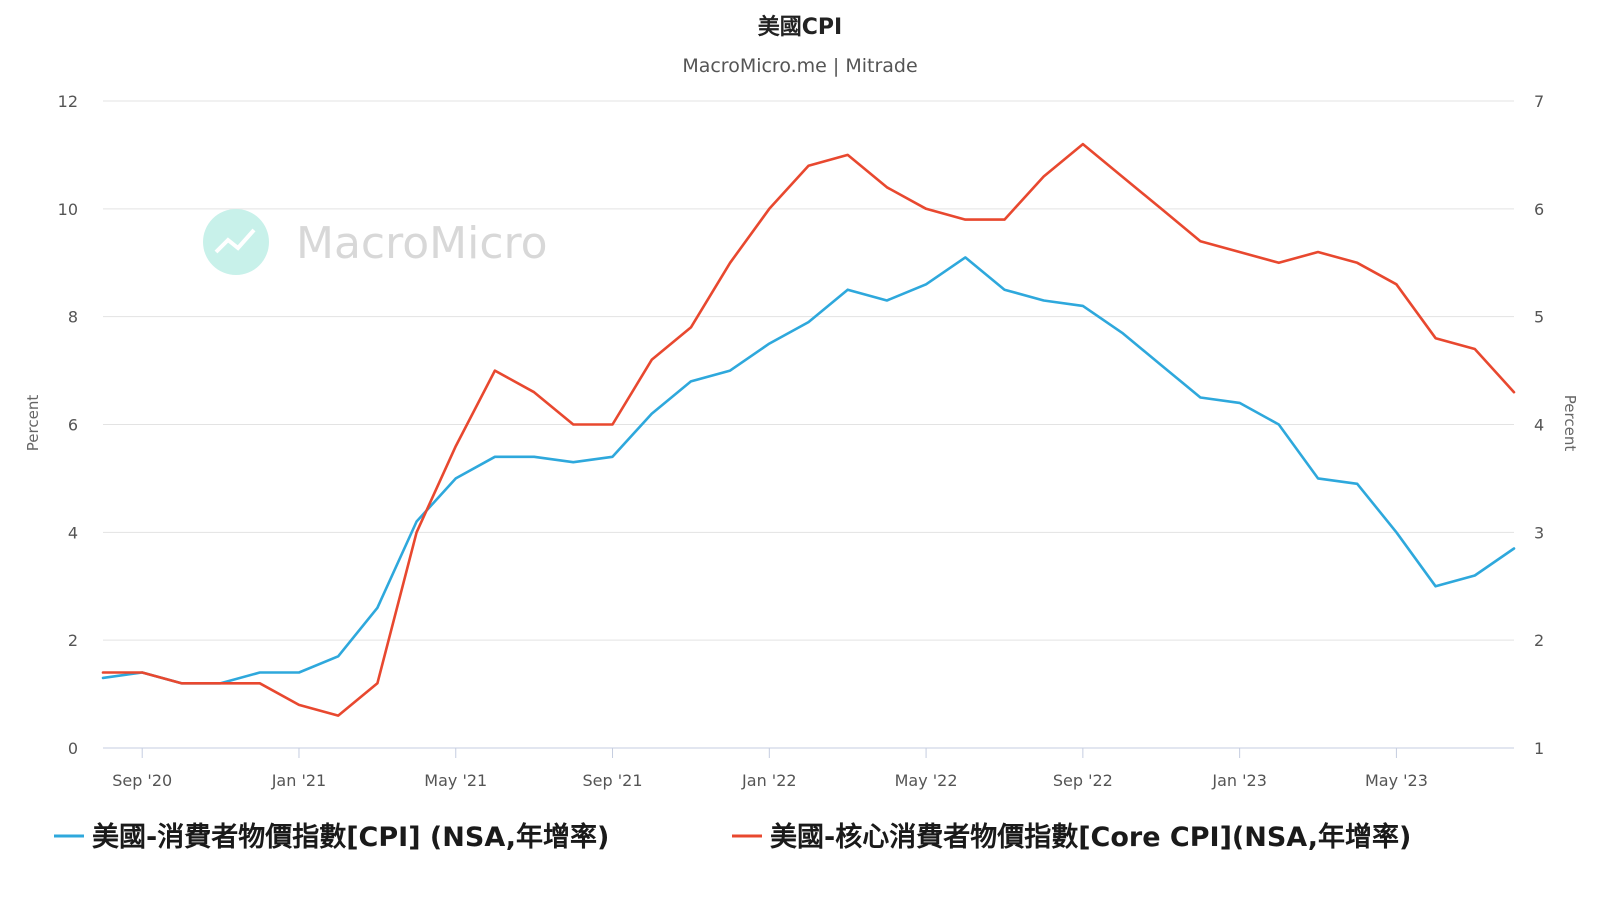 The height and width of the screenshot is (900, 1600). I want to click on legend-label-core-cpi: 美國-核心消費者物價指數[Core CPI](NSA,年增率), so click(1090, 837).